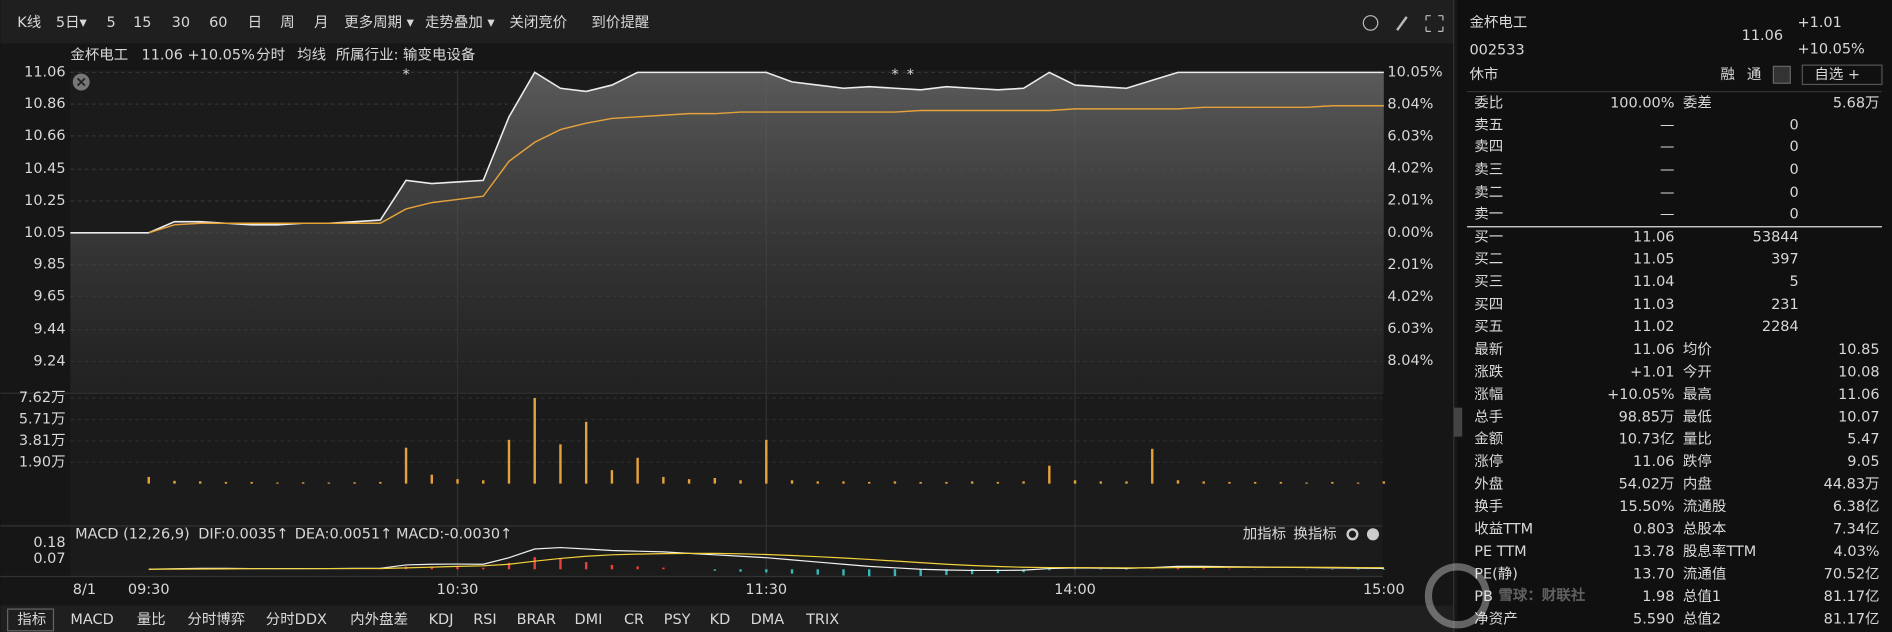 The image size is (1892, 632). Describe the element at coordinates (1727, 74) in the screenshot. I see `panel-button: 融` at that location.